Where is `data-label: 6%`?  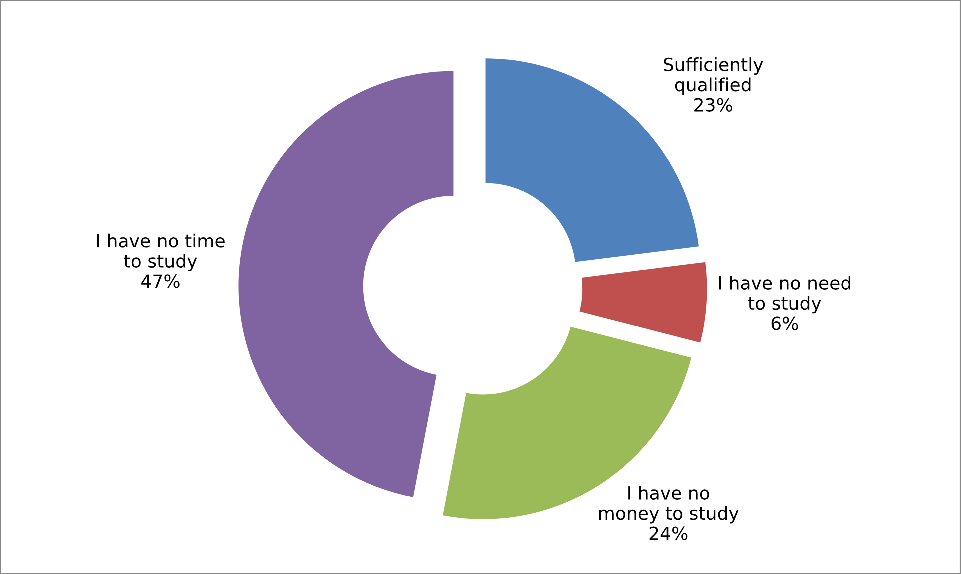 data-label: 6% is located at coordinates (785, 323).